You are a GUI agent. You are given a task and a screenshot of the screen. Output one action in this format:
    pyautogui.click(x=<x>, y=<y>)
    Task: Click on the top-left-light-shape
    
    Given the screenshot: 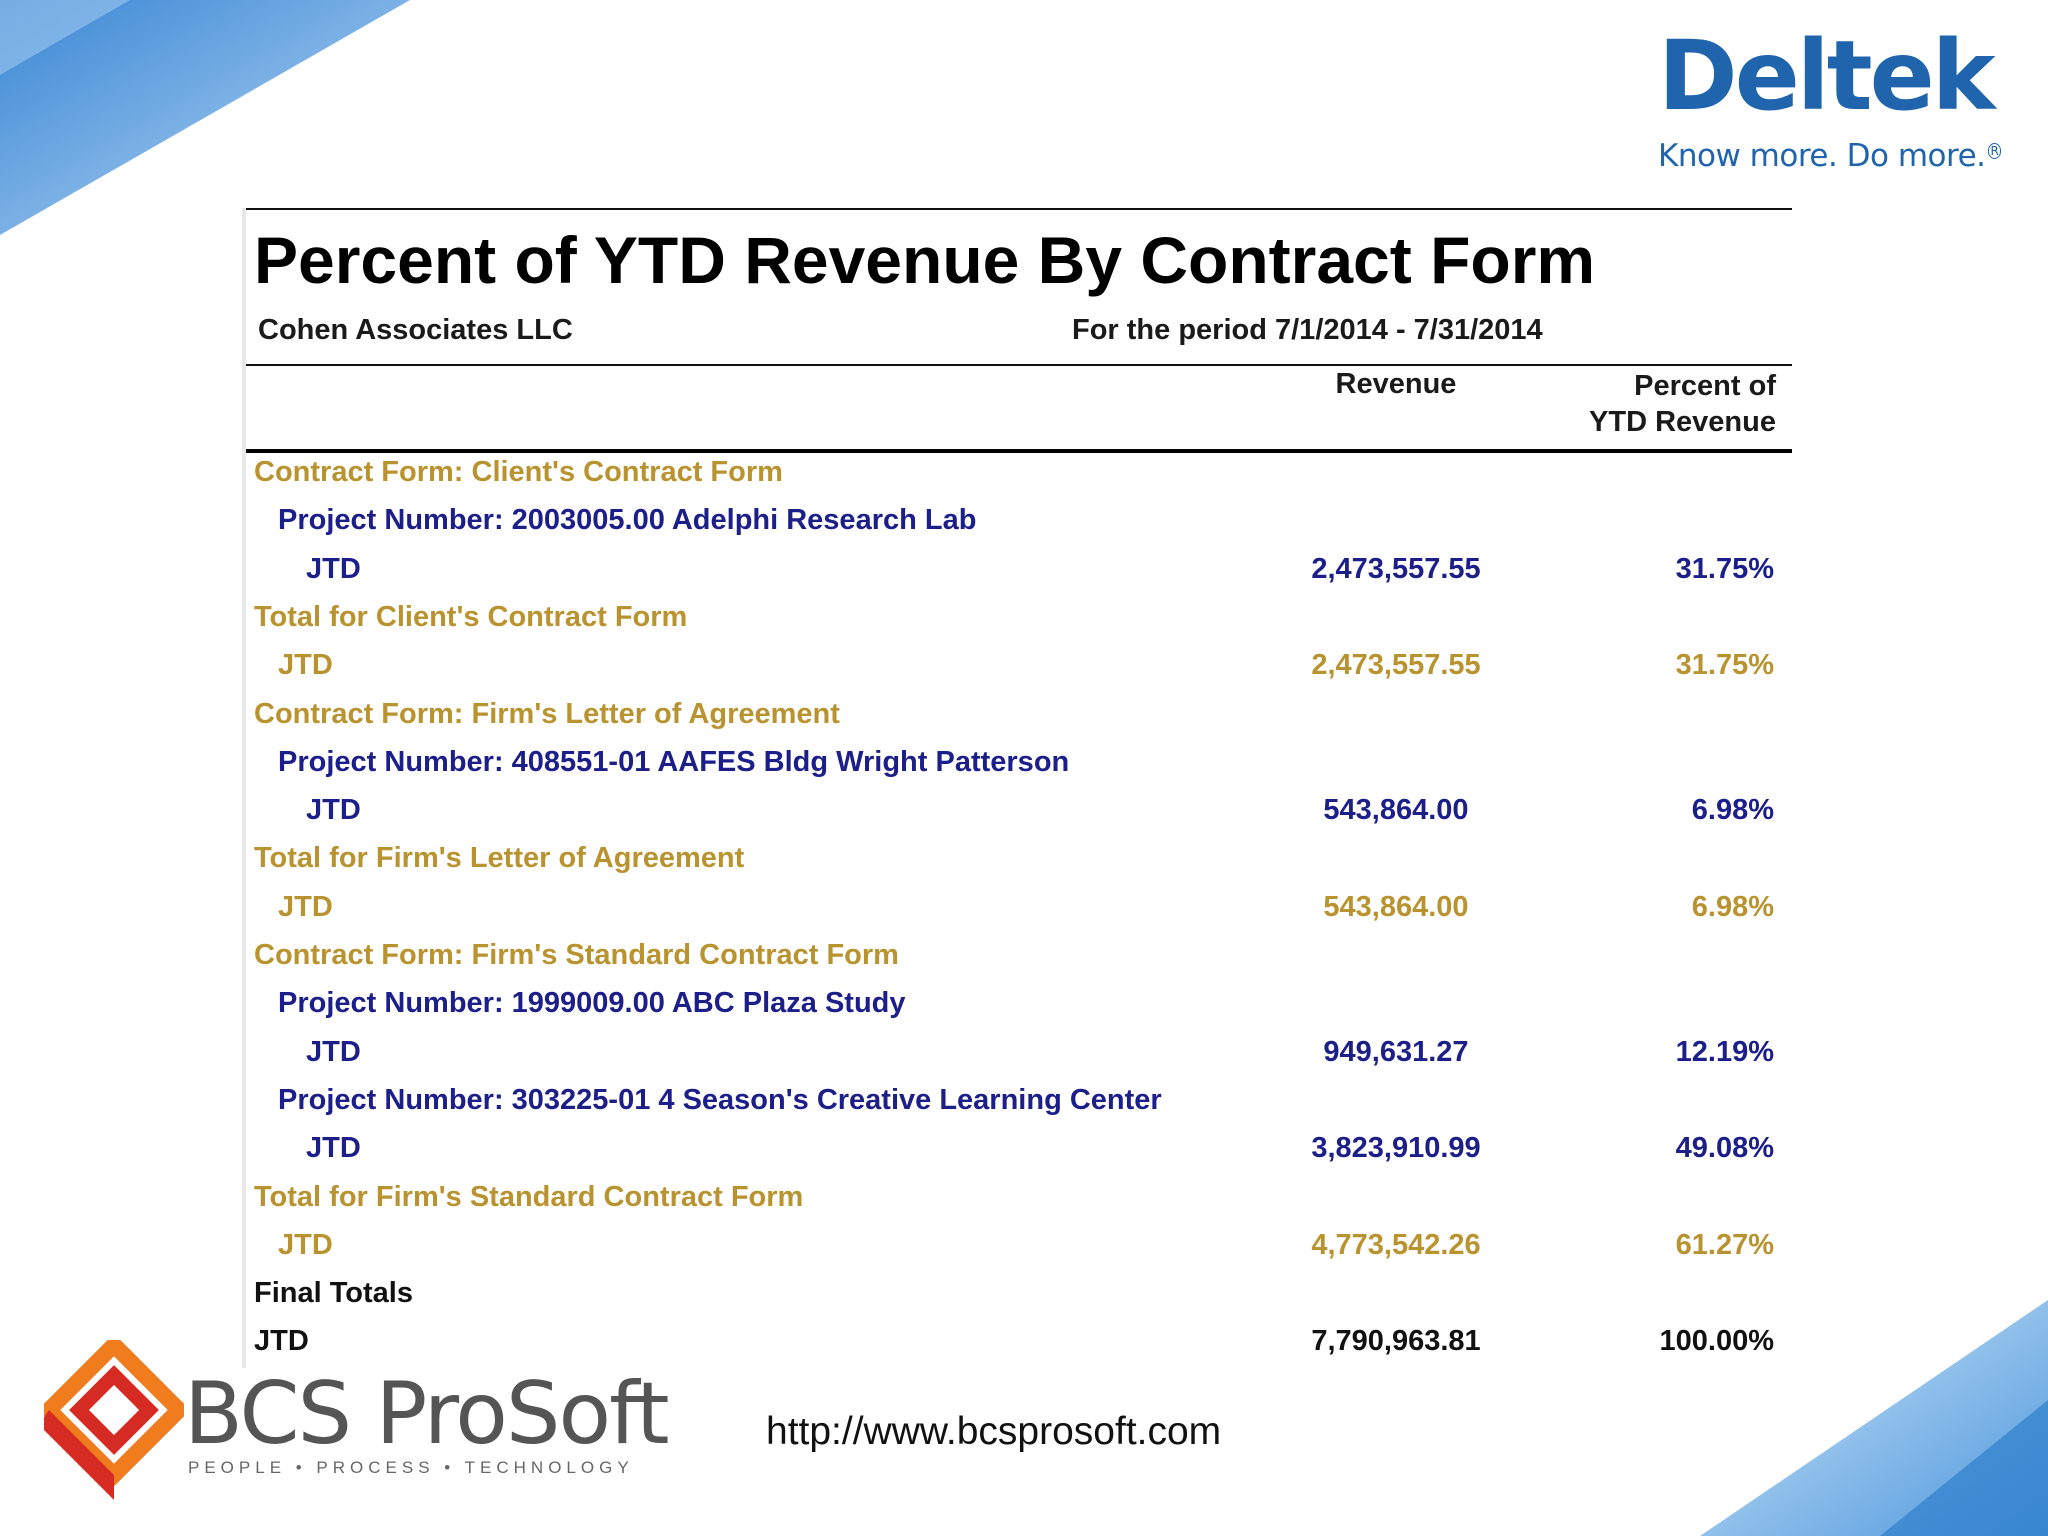 What is the action you would take?
    pyautogui.click(x=65, y=37)
    